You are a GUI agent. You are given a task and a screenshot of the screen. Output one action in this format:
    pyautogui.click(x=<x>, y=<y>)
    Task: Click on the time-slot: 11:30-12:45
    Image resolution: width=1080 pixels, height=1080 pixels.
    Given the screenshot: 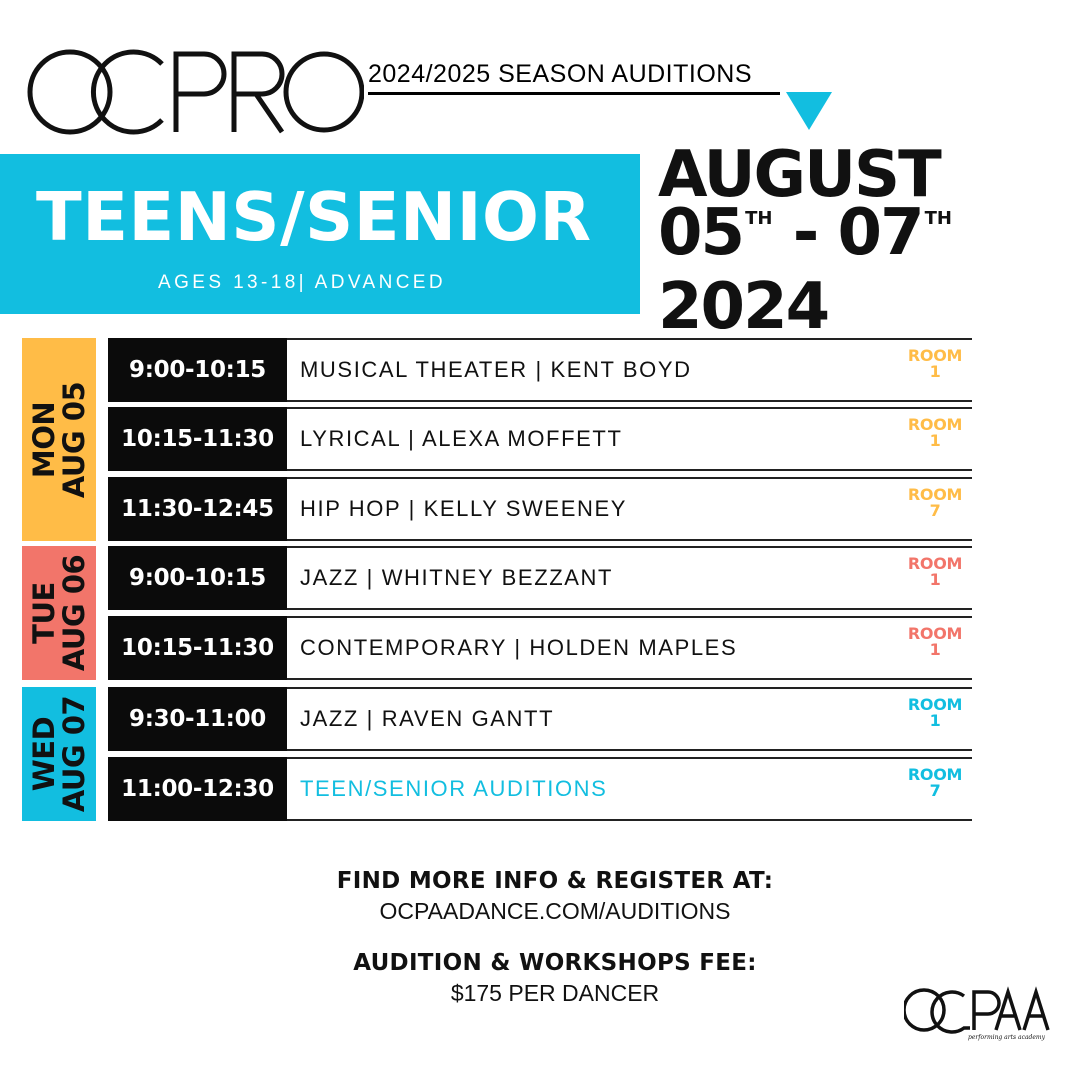 What is the action you would take?
    pyautogui.click(x=197, y=509)
    